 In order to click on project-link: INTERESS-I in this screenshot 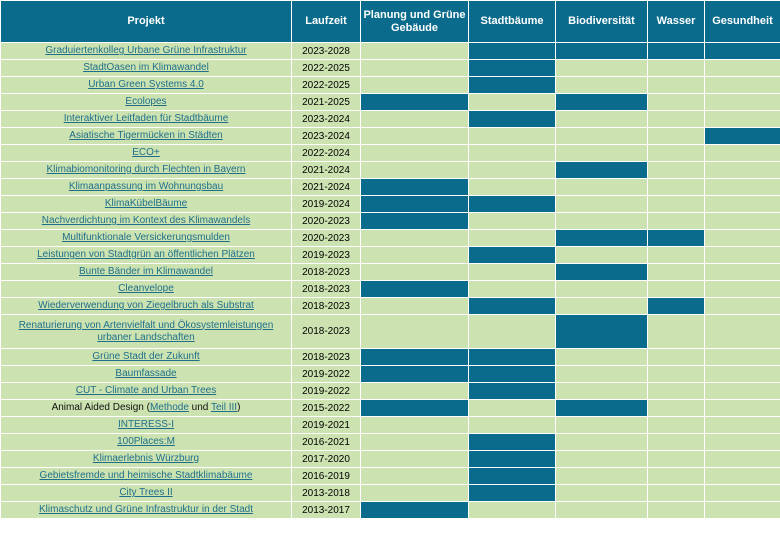, I will do `click(146, 424)`.